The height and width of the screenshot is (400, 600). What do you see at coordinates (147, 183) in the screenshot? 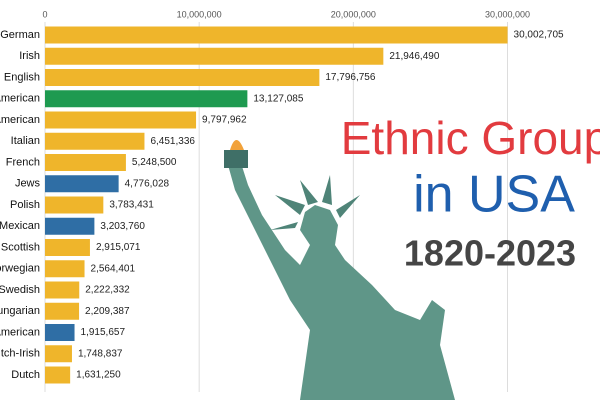
I see `value-label: 4,776,028` at bounding box center [147, 183].